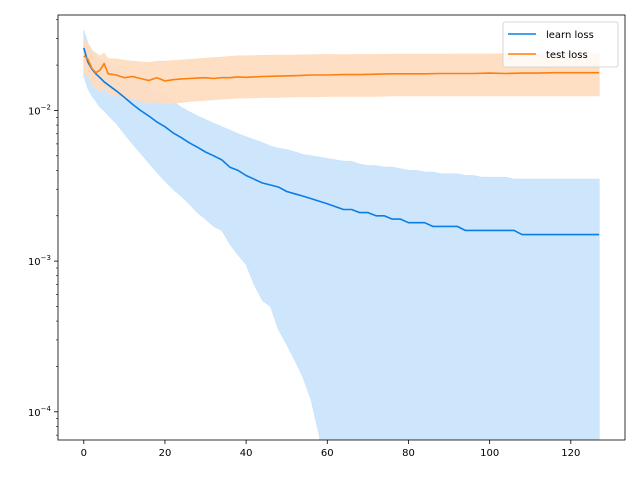  I want to click on legend: learn loss test loss, so click(560, 44).